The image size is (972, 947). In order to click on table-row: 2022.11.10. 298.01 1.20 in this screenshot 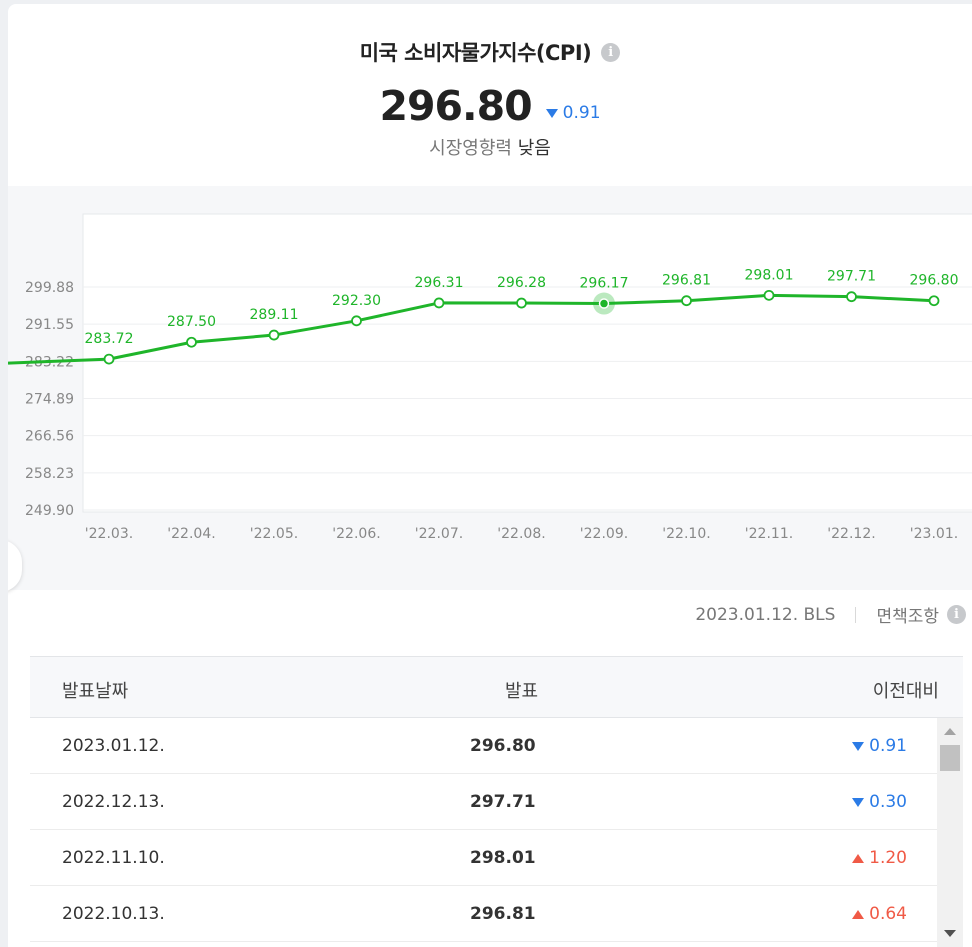, I will do `click(483, 858)`.